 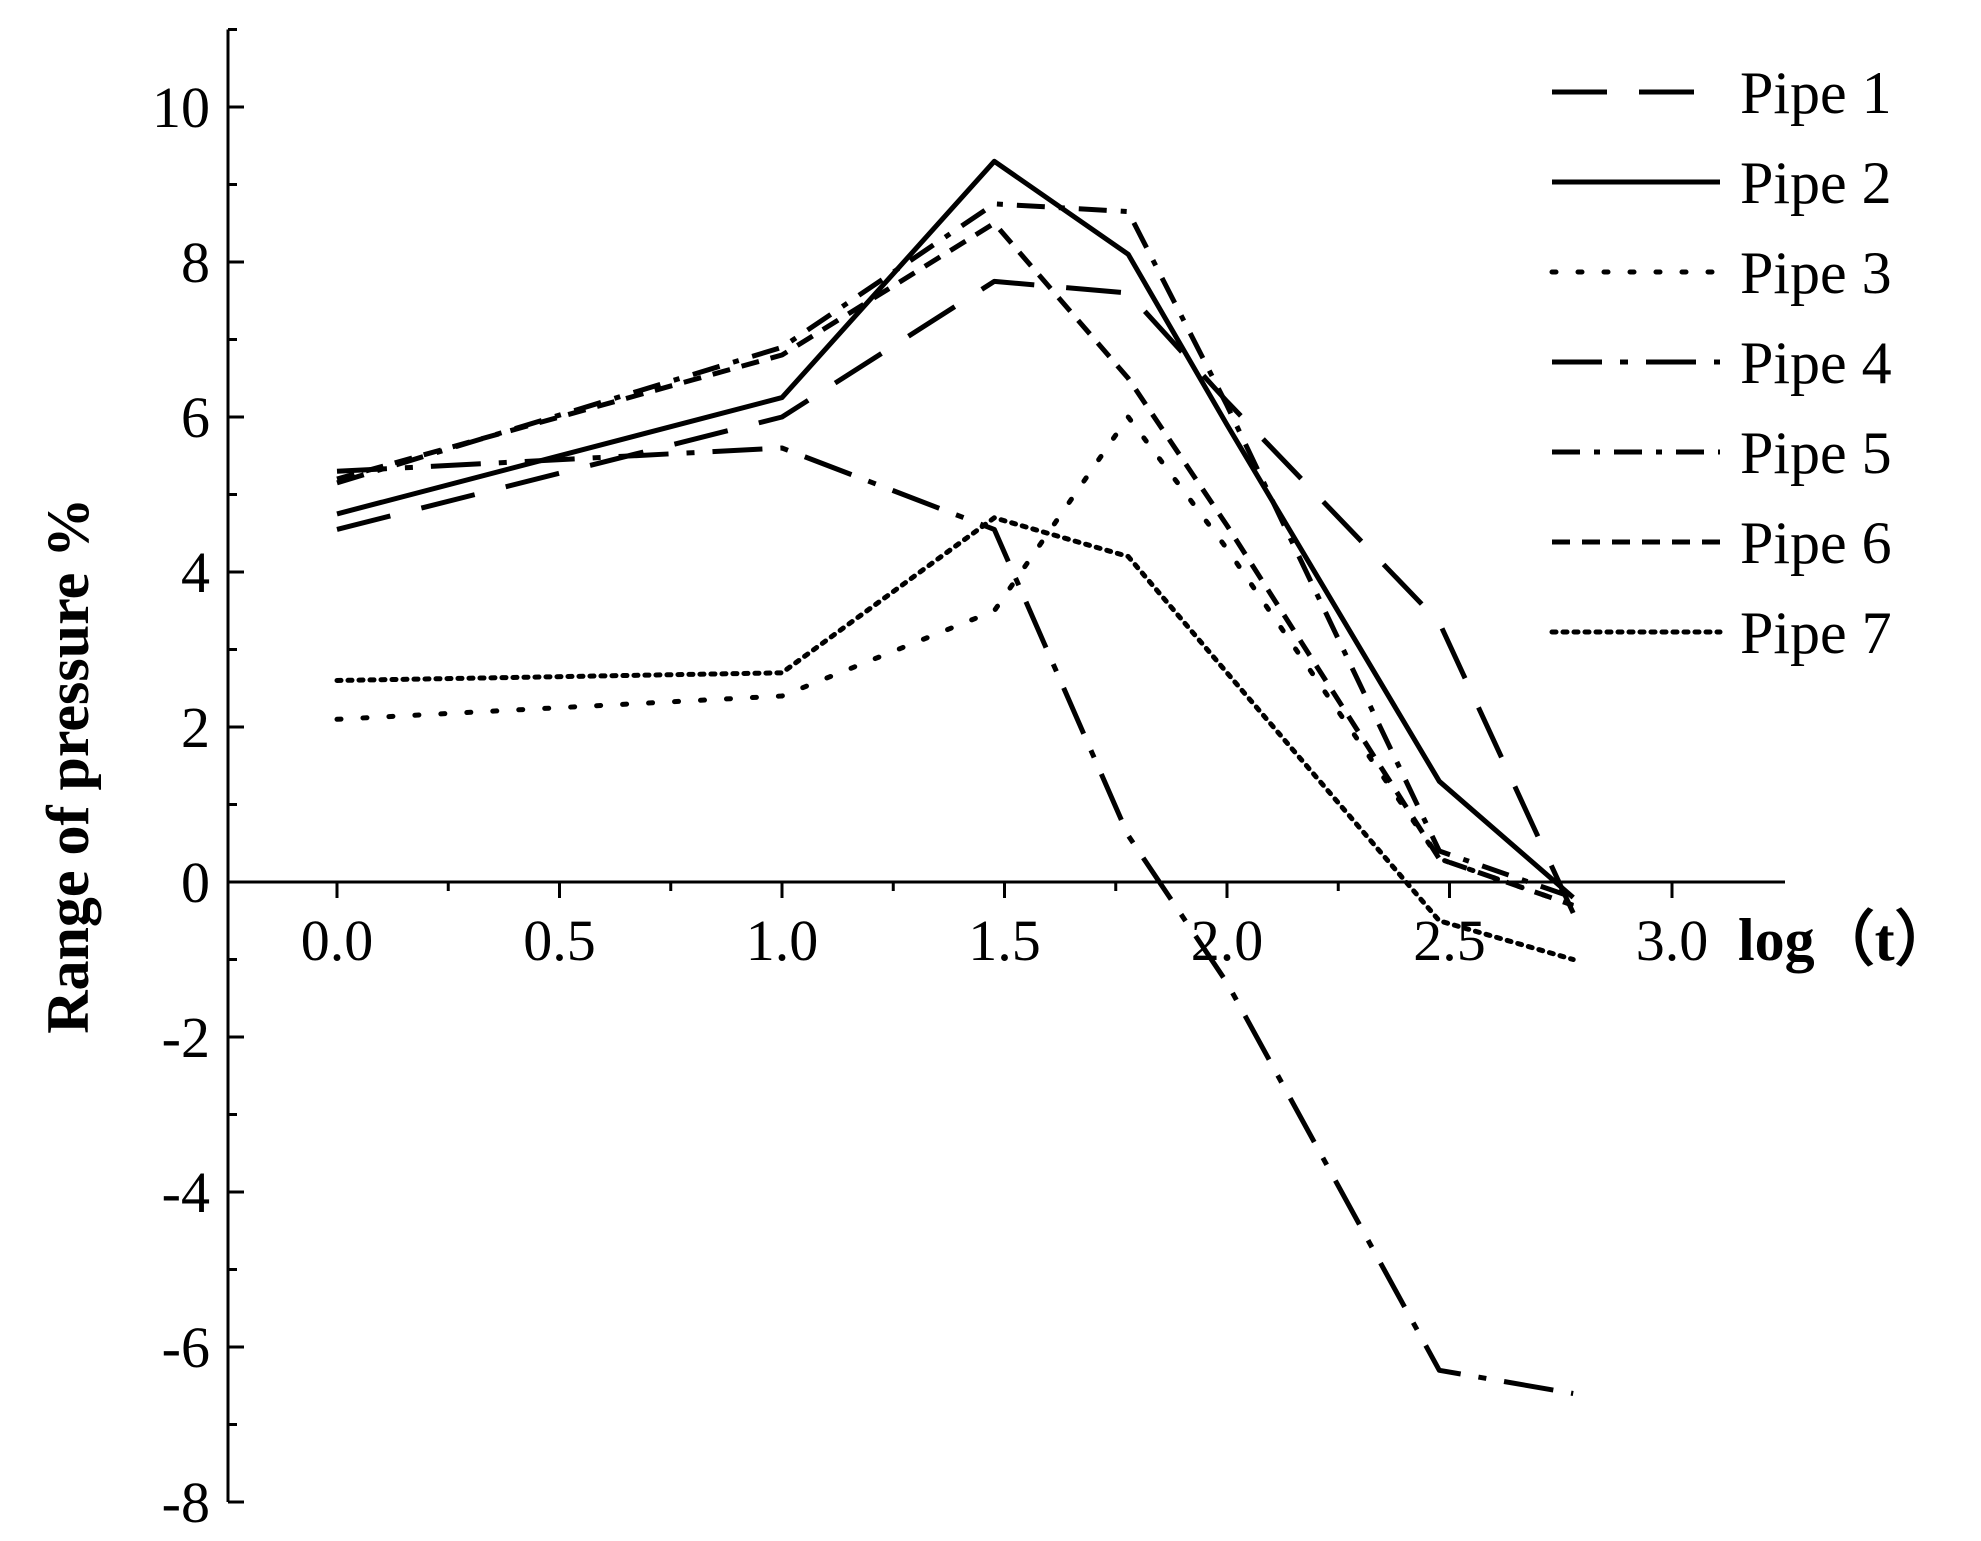 I want to click on legend-label: Pipe 6, so click(x=1816, y=543).